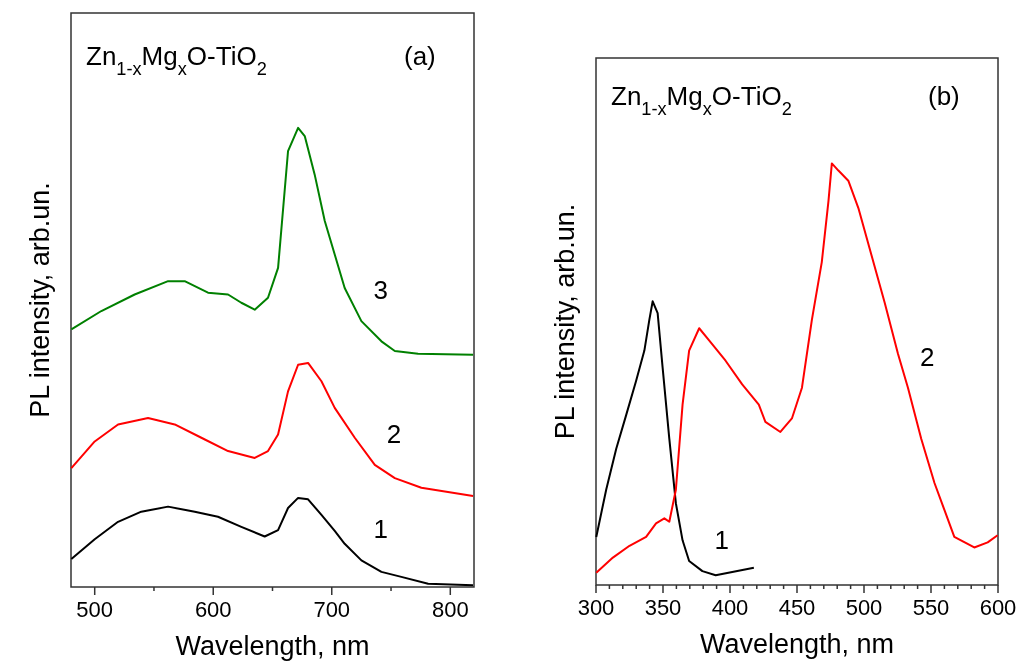 This screenshot has height=668, width=1027. I want to click on x-tick-label: 800, so click(450, 609).